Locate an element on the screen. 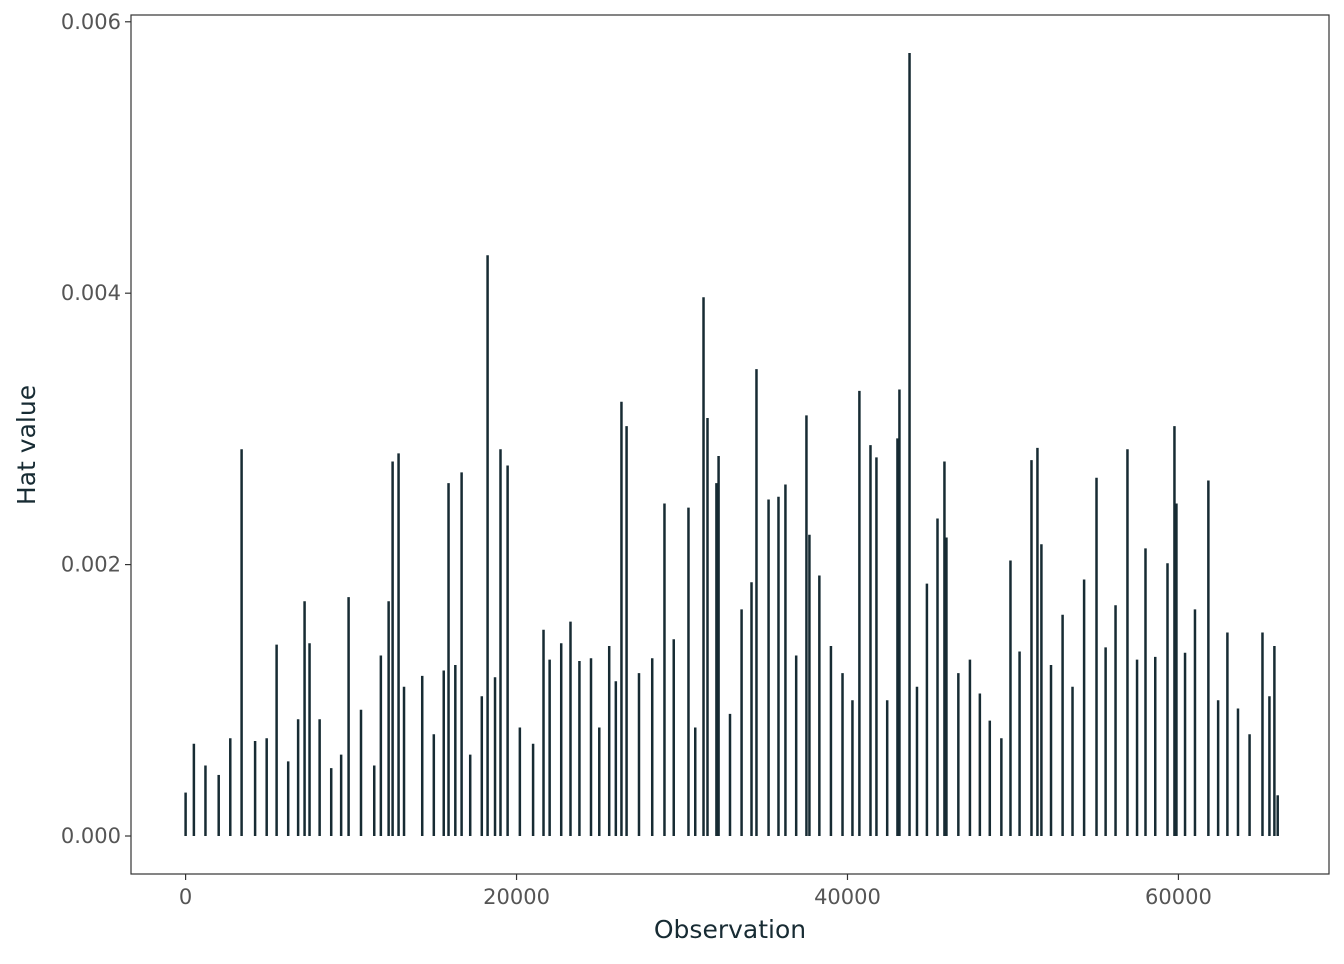 The width and height of the screenshot is (1344, 964). x-tick-label: 0 is located at coordinates (185, 897).